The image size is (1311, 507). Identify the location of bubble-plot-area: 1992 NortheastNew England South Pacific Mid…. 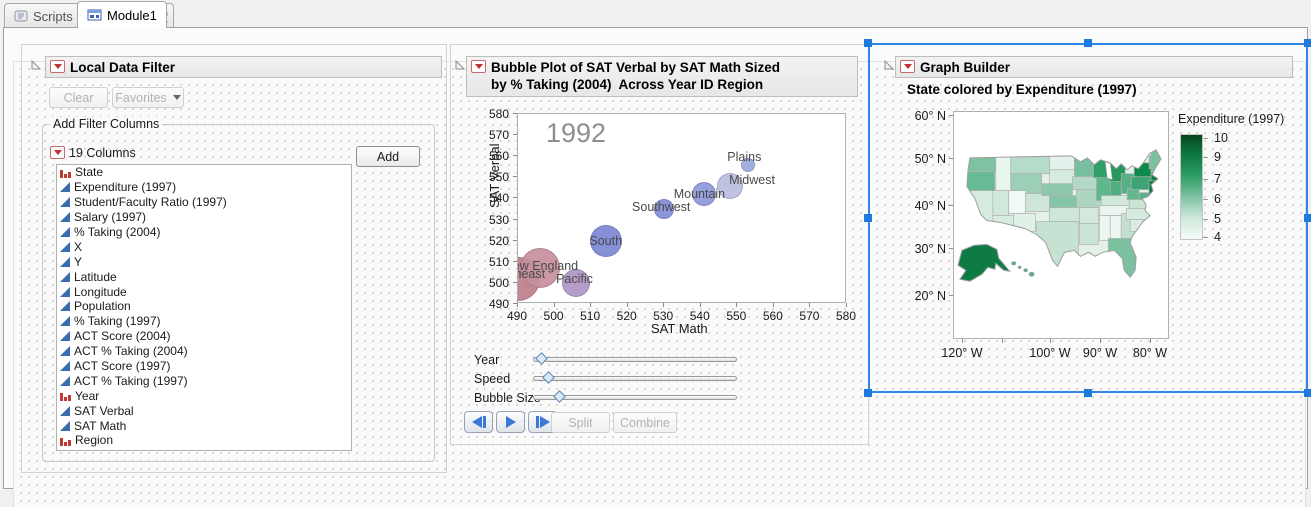
(681, 208).